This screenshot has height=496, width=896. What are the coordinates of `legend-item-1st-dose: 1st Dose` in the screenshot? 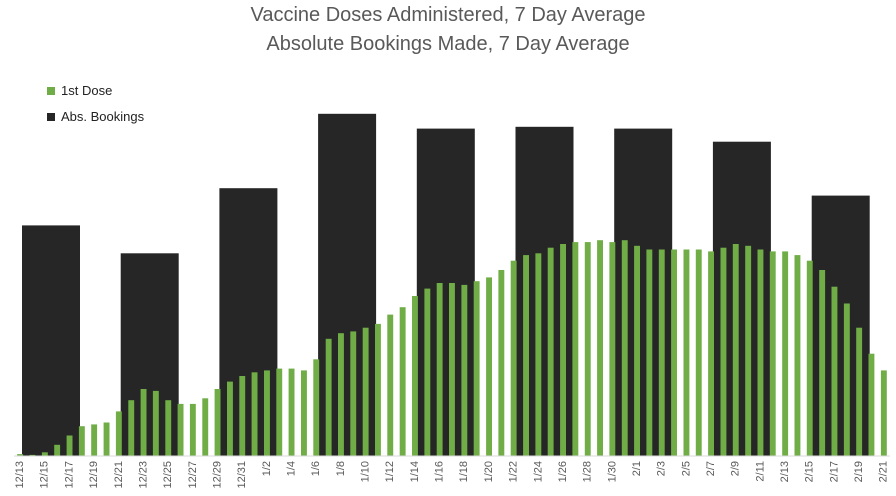 It's located at (79, 90).